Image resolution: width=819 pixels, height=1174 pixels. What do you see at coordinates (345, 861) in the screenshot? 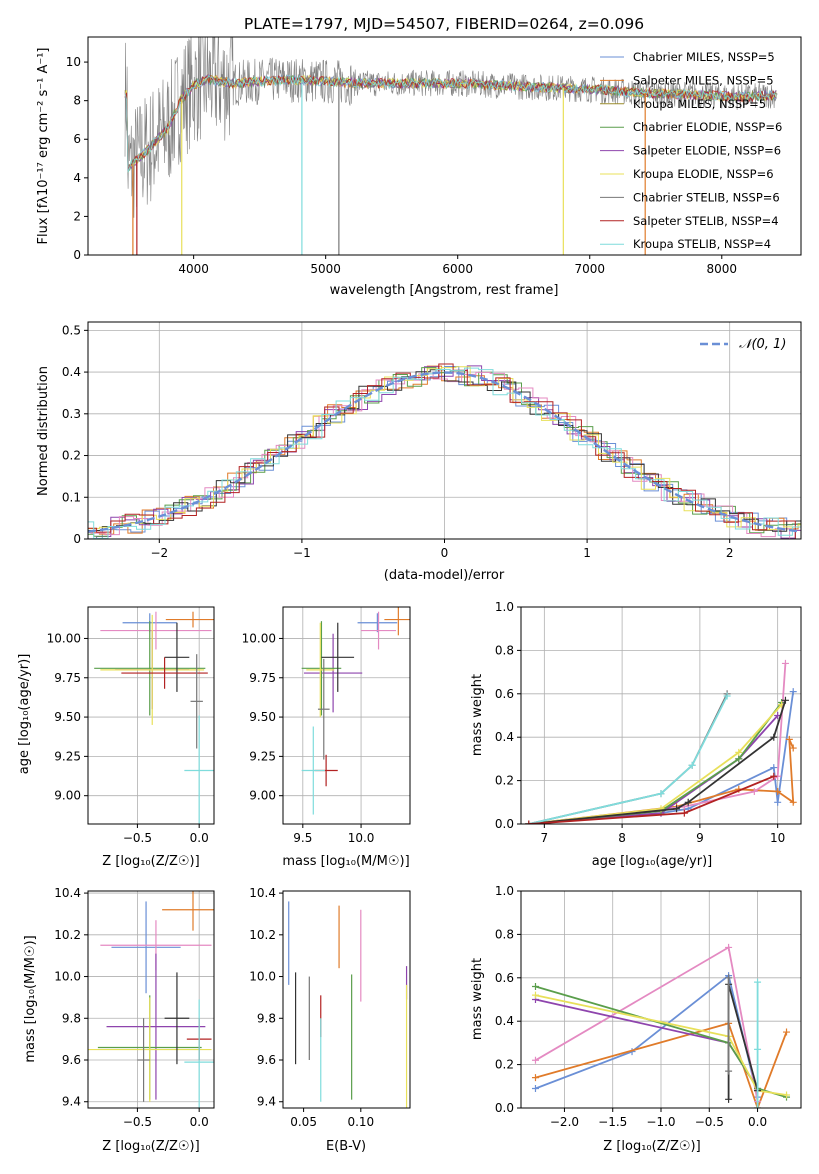
I see `age-vs-mass-xlabel: mass [log₁₀(M/M☉)]` at bounding box center [345, 861].